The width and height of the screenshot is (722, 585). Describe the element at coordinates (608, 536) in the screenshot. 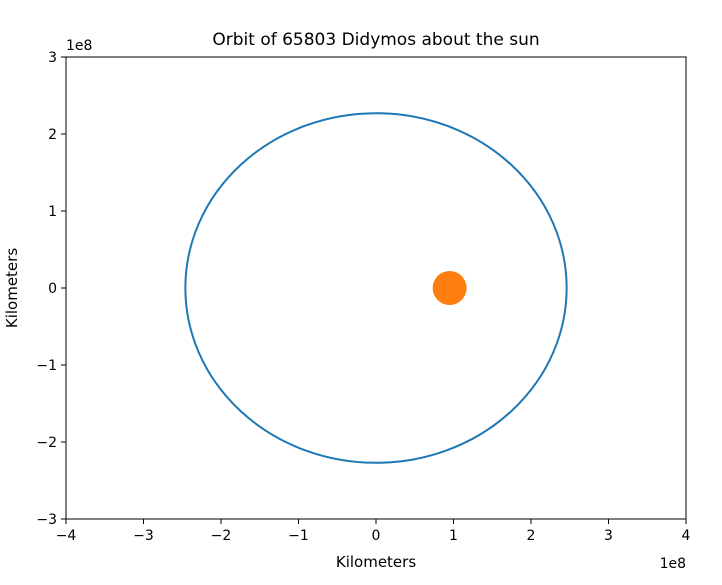

I see `x-tick-label: 3` at that location.